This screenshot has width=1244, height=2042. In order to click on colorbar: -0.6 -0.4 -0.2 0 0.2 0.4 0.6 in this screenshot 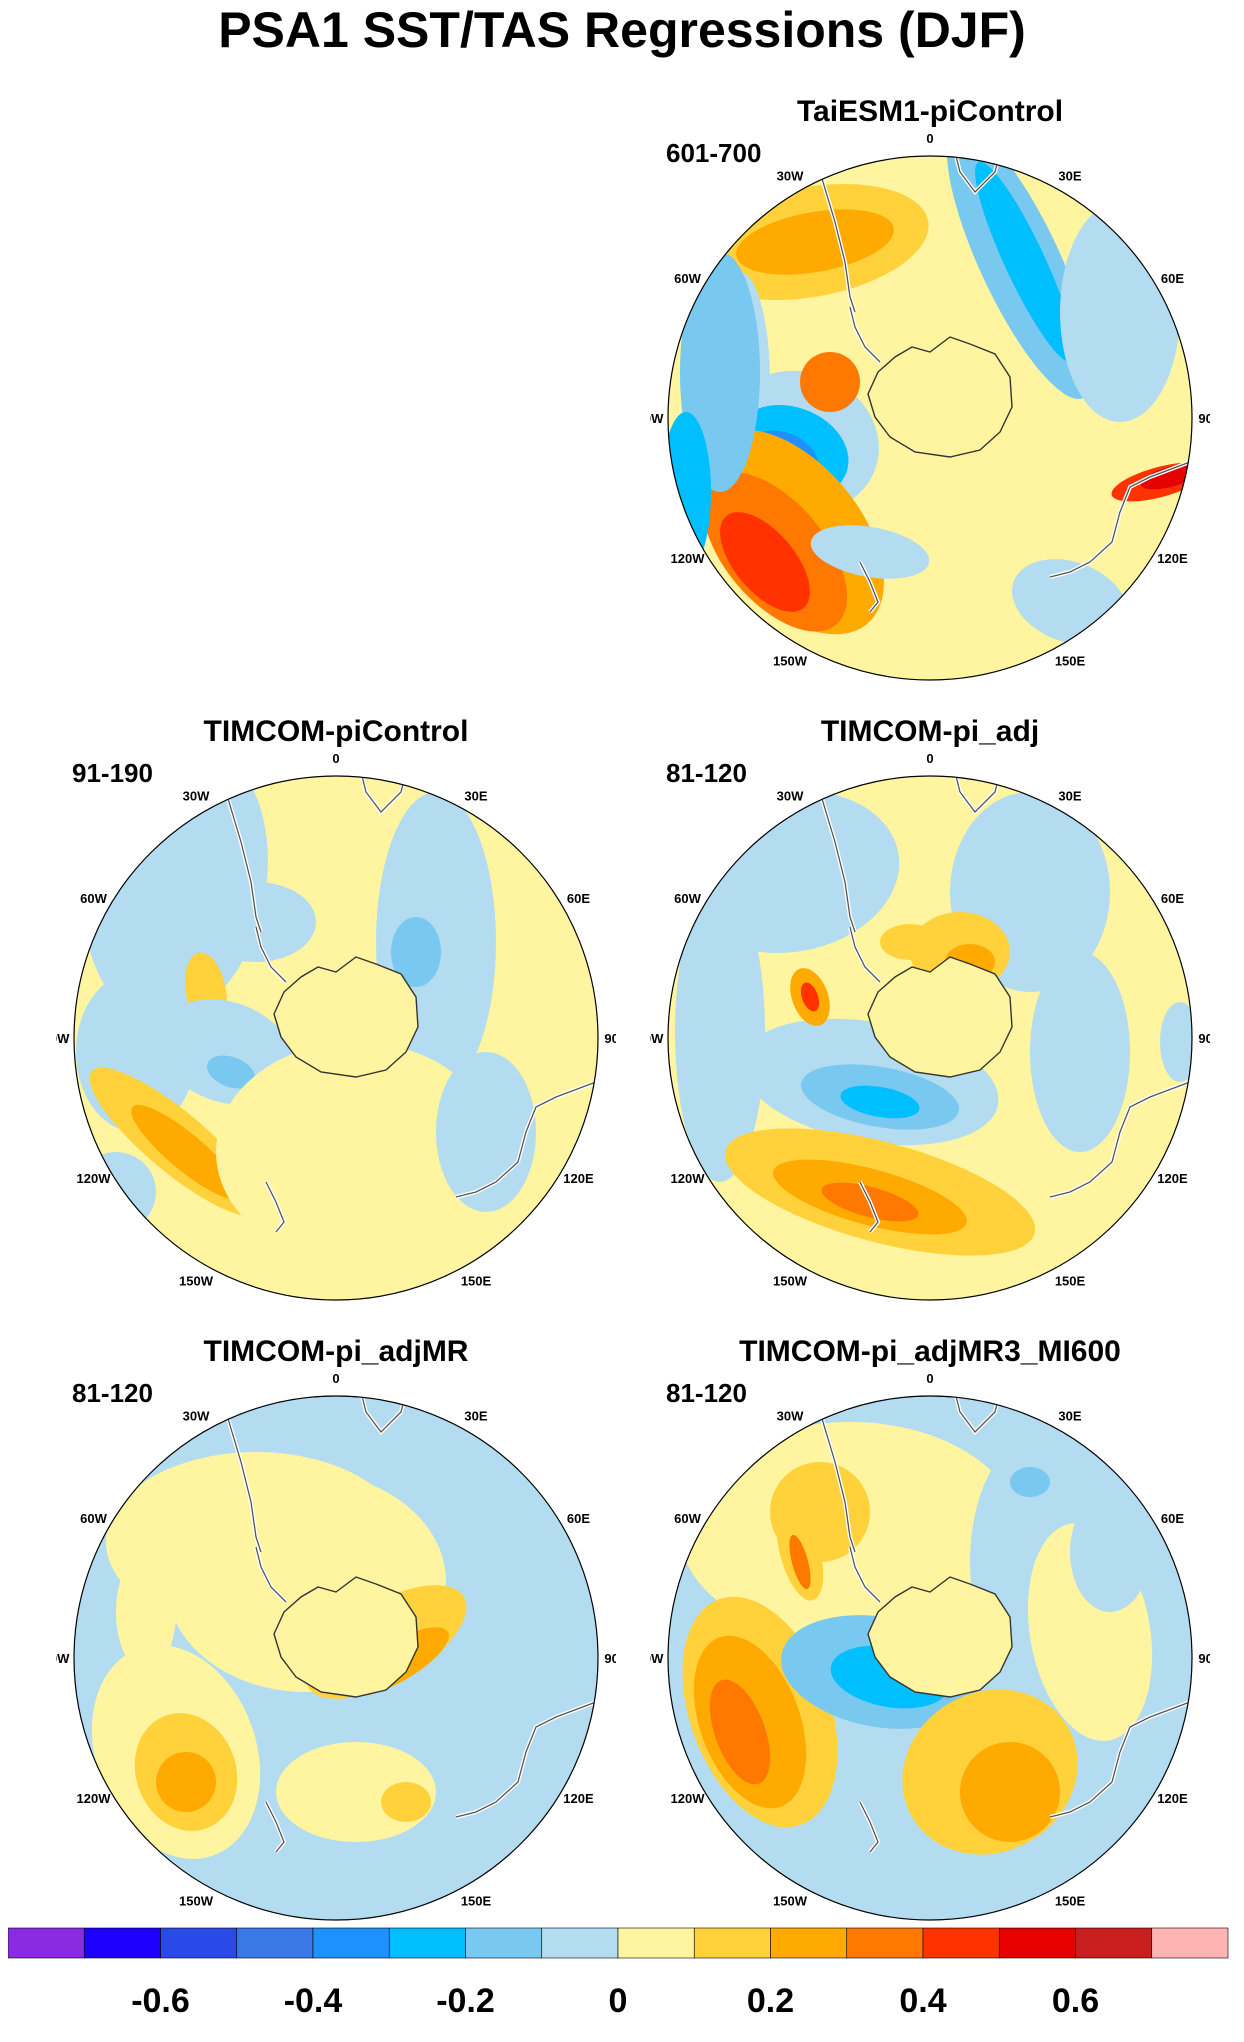, I will do `click(618, 1973)`.